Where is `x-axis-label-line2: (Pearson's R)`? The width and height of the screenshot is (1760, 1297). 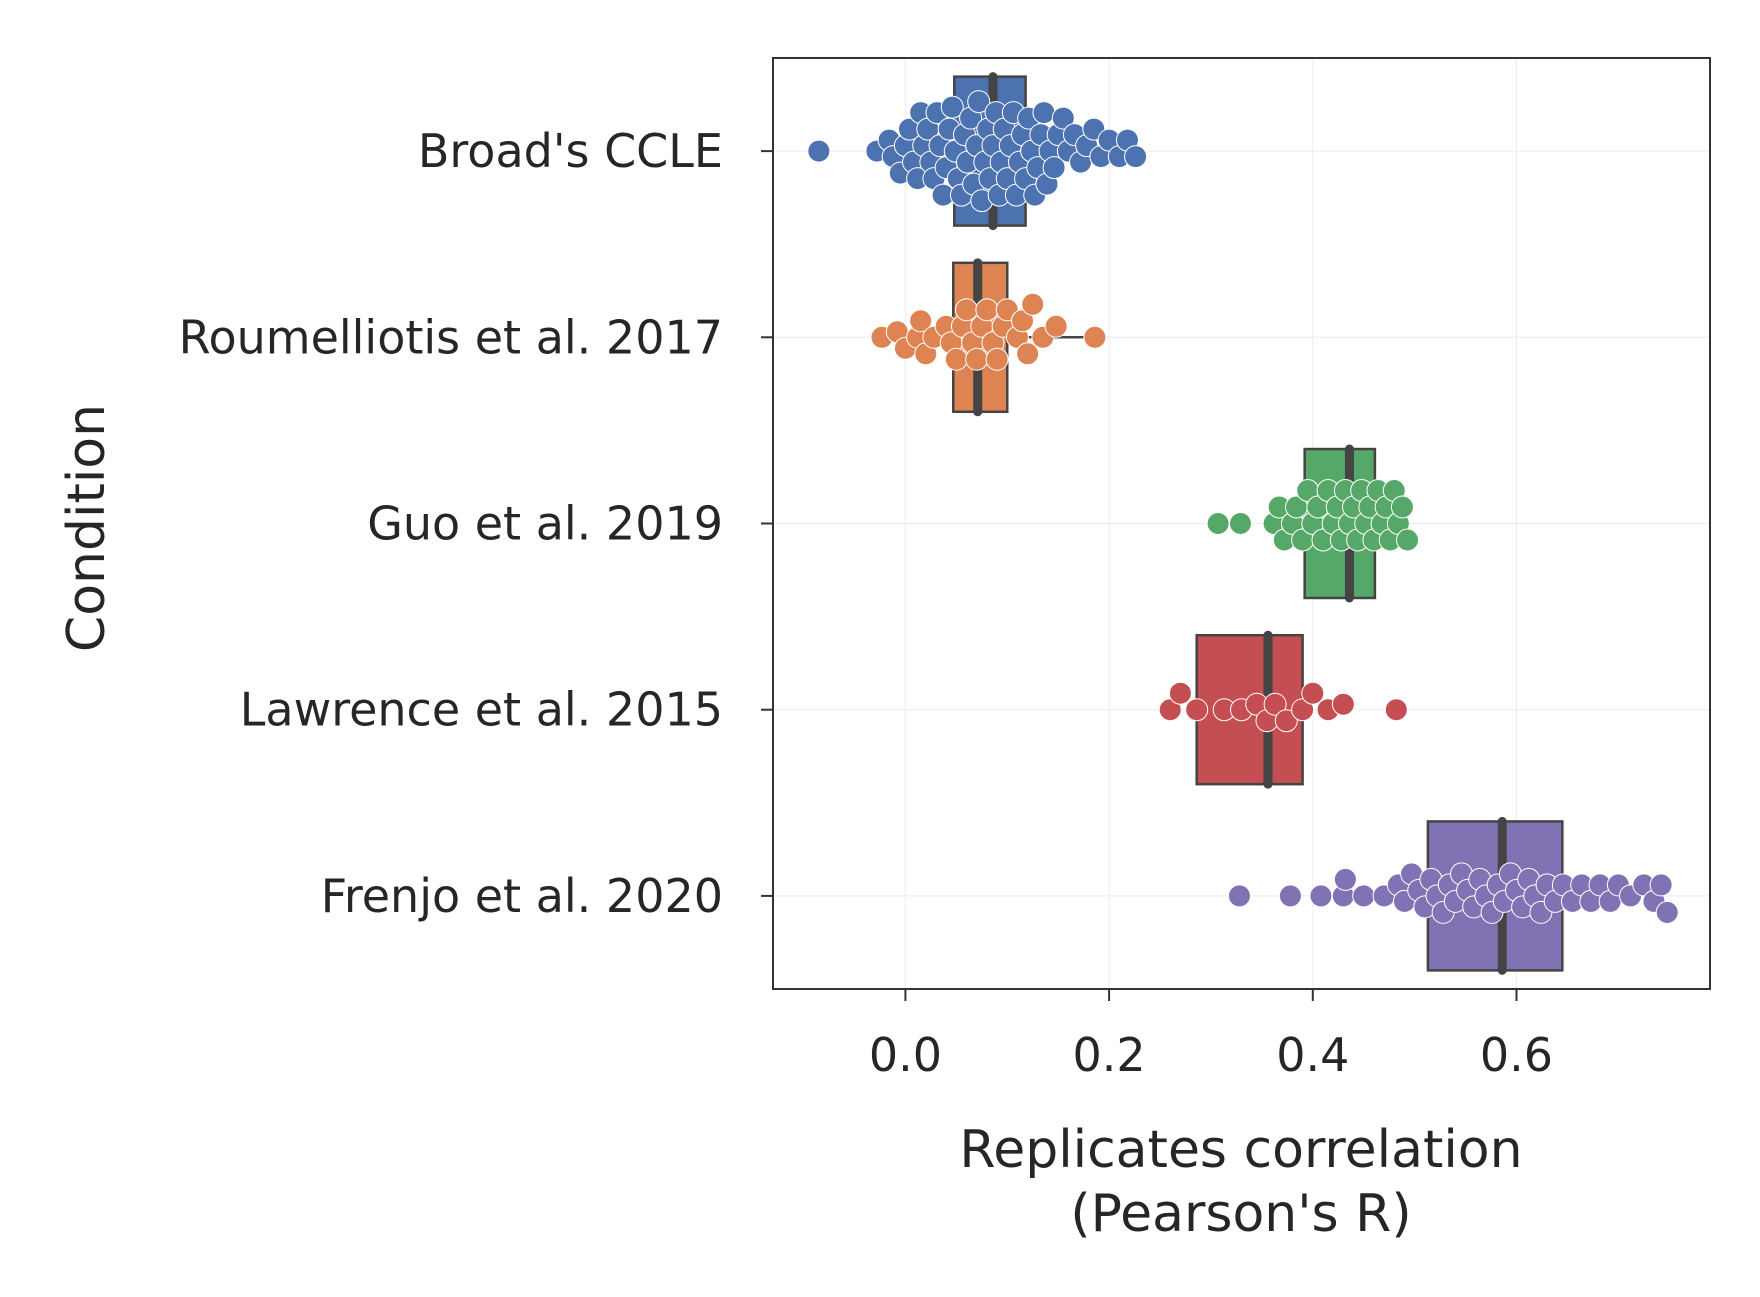
x-axis-label-line2: (Pearson's R) is located at coordinates (1240, 1214).